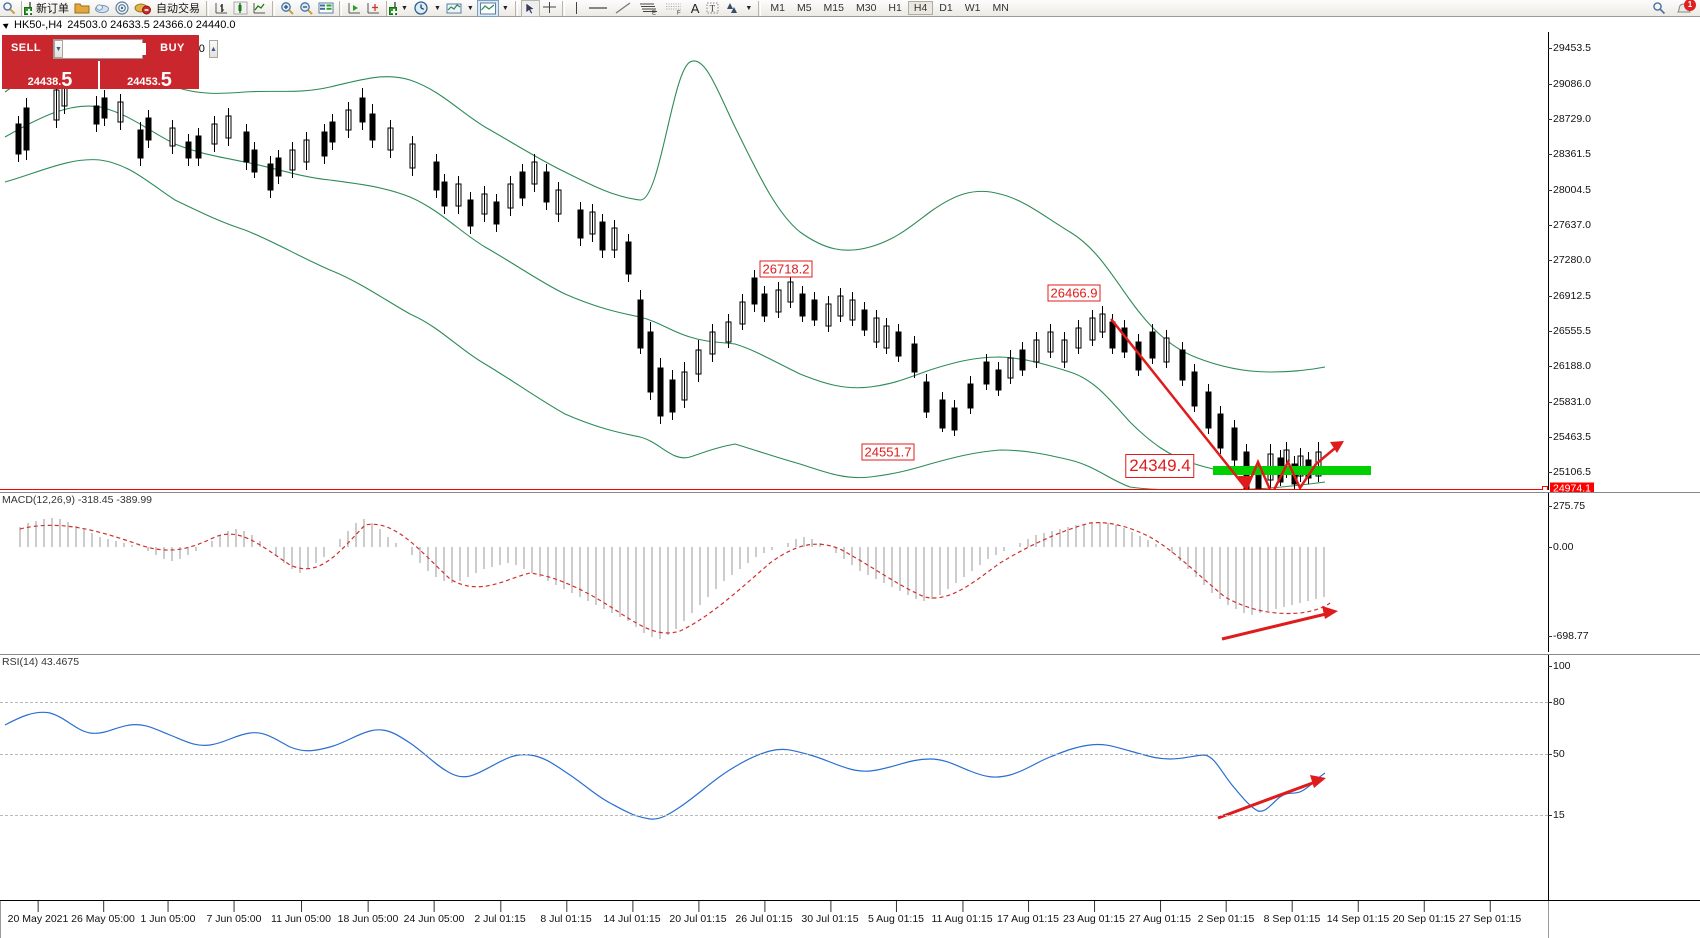 Image resolution: width=1700 pixels, height=938 pixels. Describe the element at coordinates (41, 662) in the screenshot. I see `rsi-label: RSI(14) 43.4675` at that location.